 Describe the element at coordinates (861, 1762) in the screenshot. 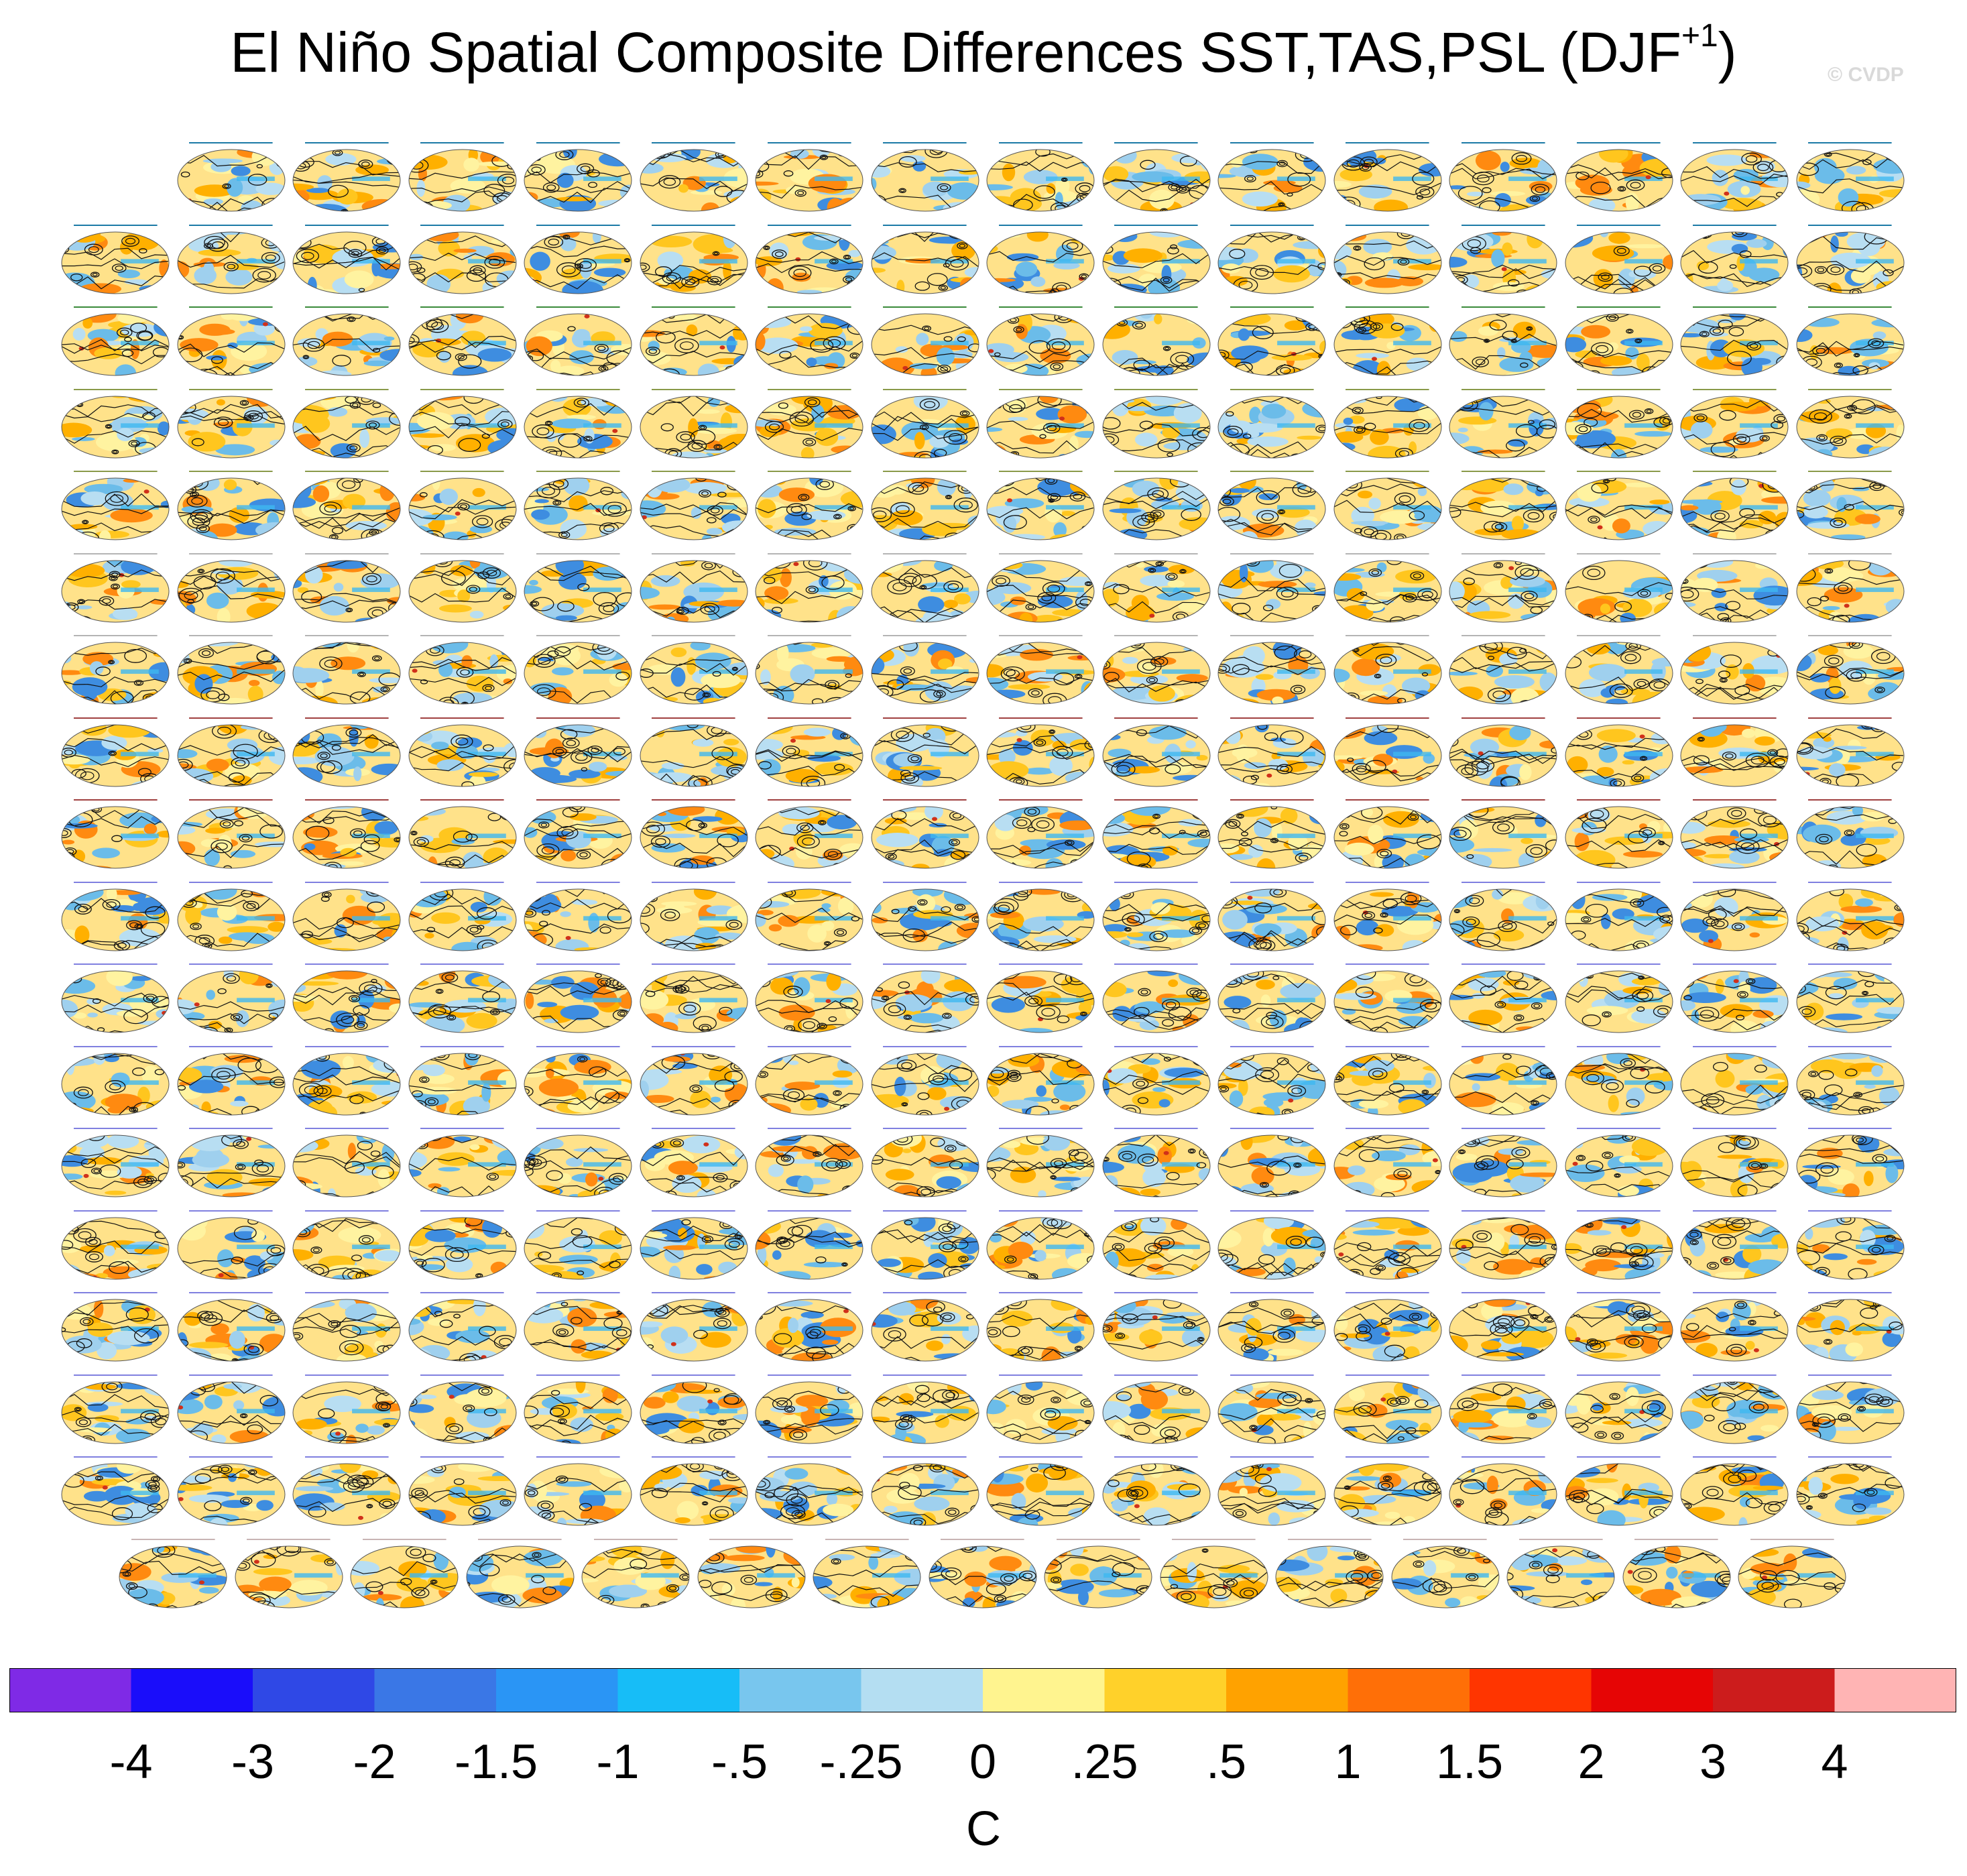

I see `colorbar-tick-label: -.25` at that location.